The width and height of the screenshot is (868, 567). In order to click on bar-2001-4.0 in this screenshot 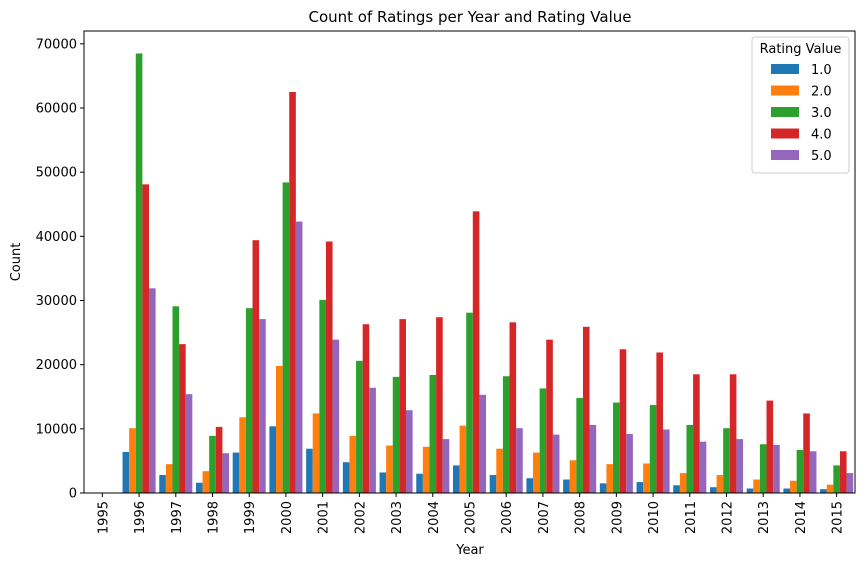, I will do `click(329, 367)`.